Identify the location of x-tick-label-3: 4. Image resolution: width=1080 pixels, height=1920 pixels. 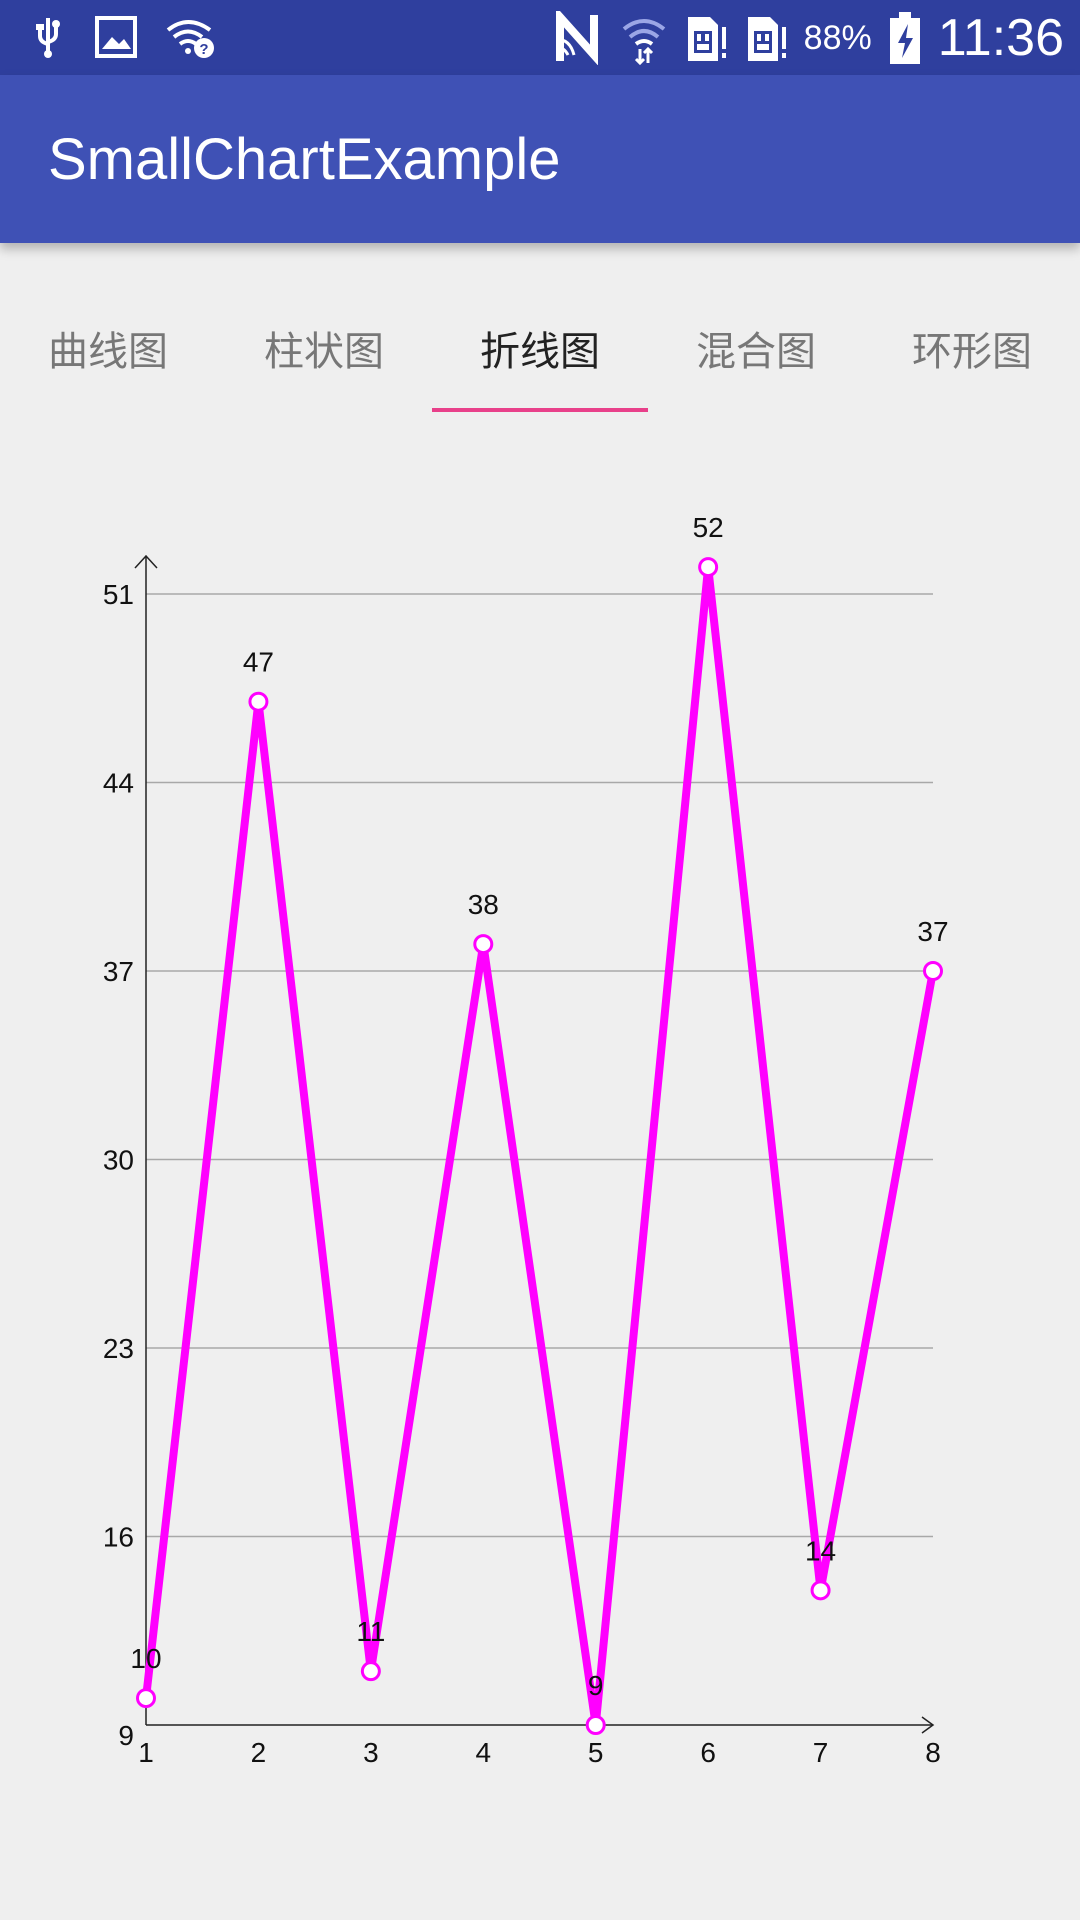
(483, 1752).